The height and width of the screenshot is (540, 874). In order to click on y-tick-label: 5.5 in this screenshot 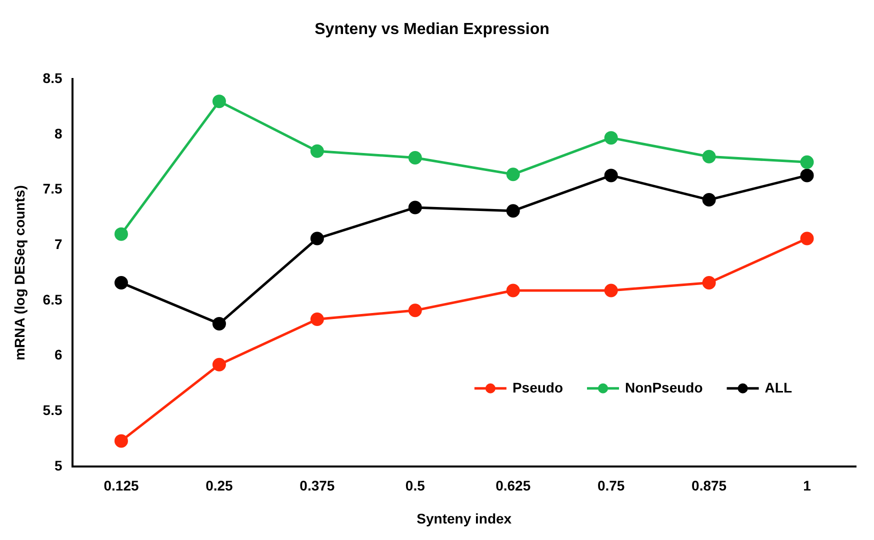, I will do `click(52, 410)`.